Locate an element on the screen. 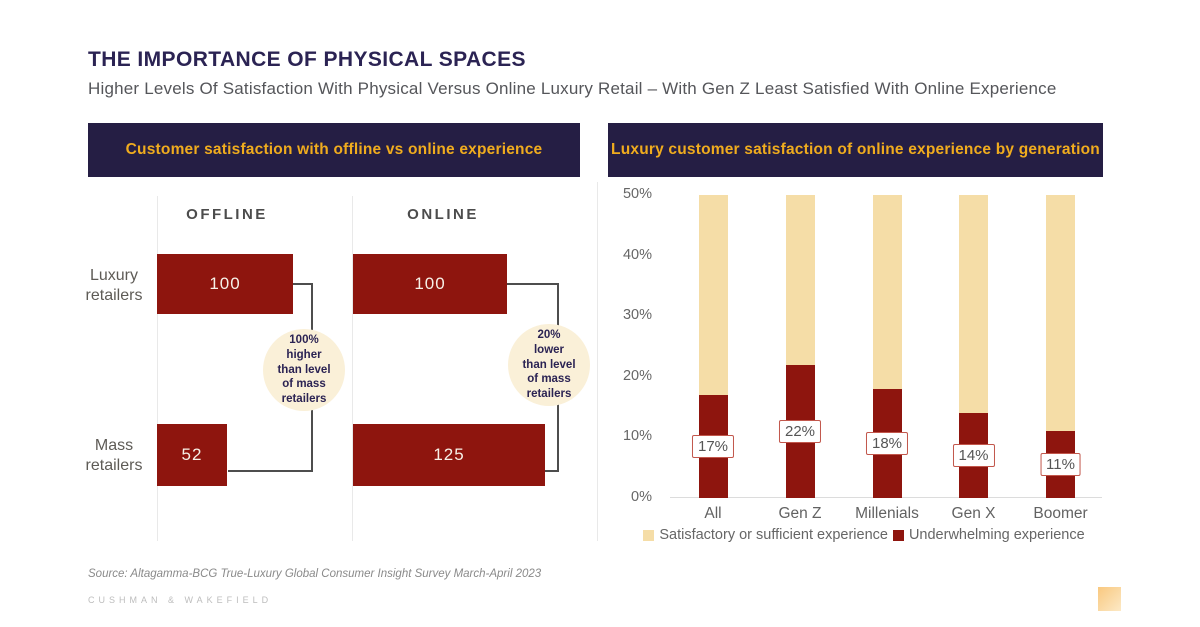 This screenshot has height=627, width=1200. bar-offline-mass: 52 is located at coordinates (192, 455).